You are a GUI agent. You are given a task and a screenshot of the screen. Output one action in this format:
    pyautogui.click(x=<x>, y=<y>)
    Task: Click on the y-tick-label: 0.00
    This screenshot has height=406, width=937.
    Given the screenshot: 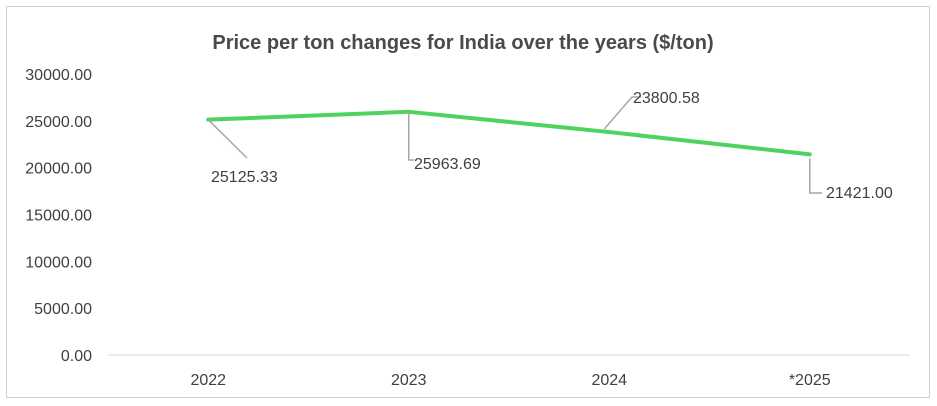 What is the action you would take?
    pyautogui.click(x=76, y=356)
    